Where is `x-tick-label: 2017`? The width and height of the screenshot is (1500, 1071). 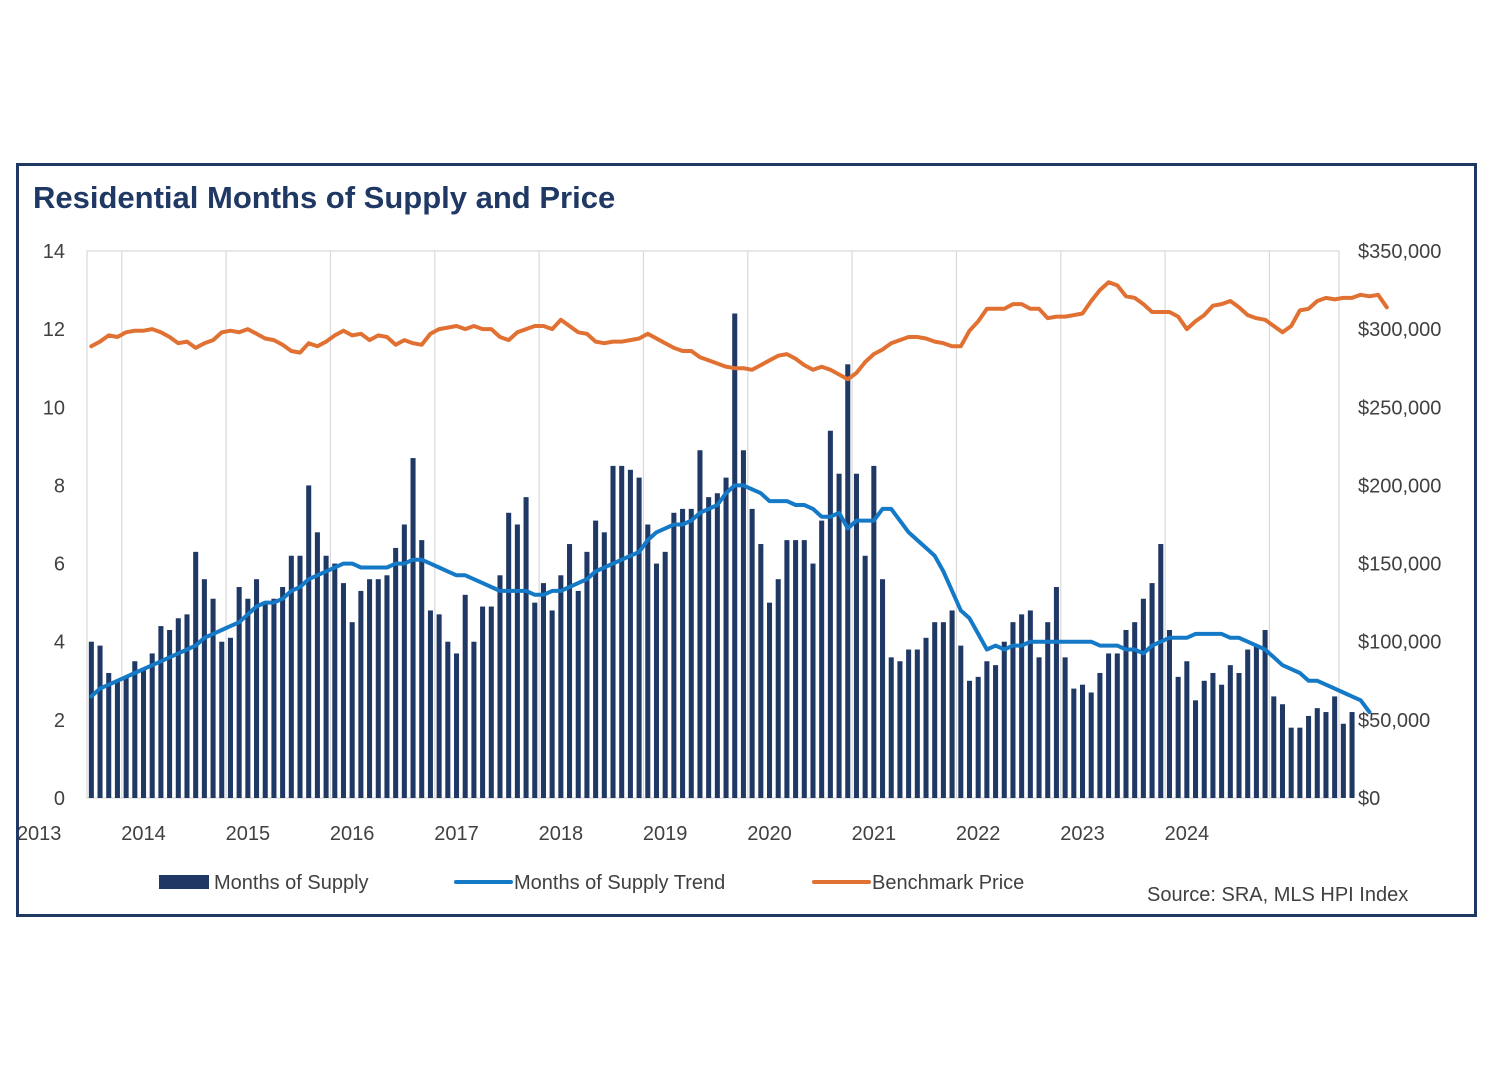
x-tick-label: 2017 is located at coordinates (456, 834).